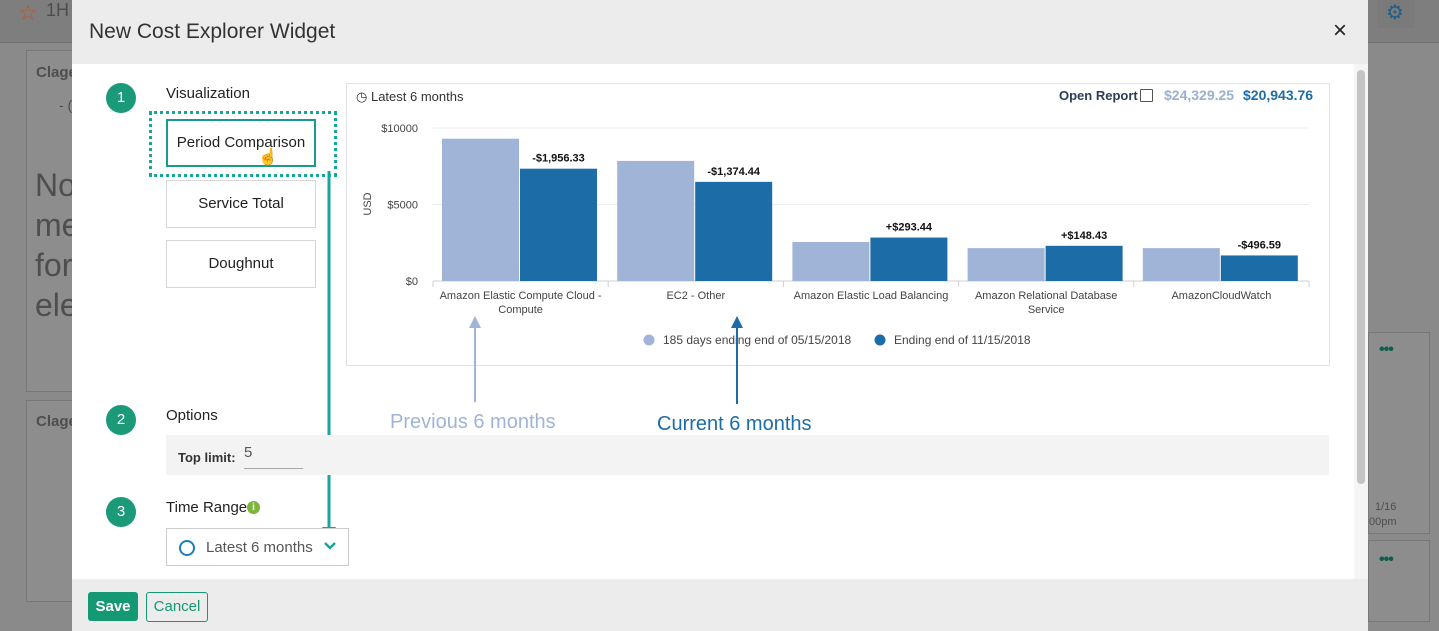 The image size is (1439, 631). What do you see at coordinates (54, 265) in the screenshot?
I see `background-big-text: for` at bounding box center [54, 265].